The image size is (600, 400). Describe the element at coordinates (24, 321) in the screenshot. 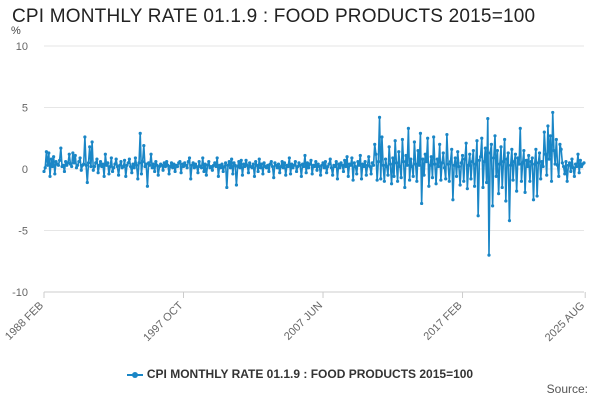

I see `x-tick-label: 1988 FEB` at that location.